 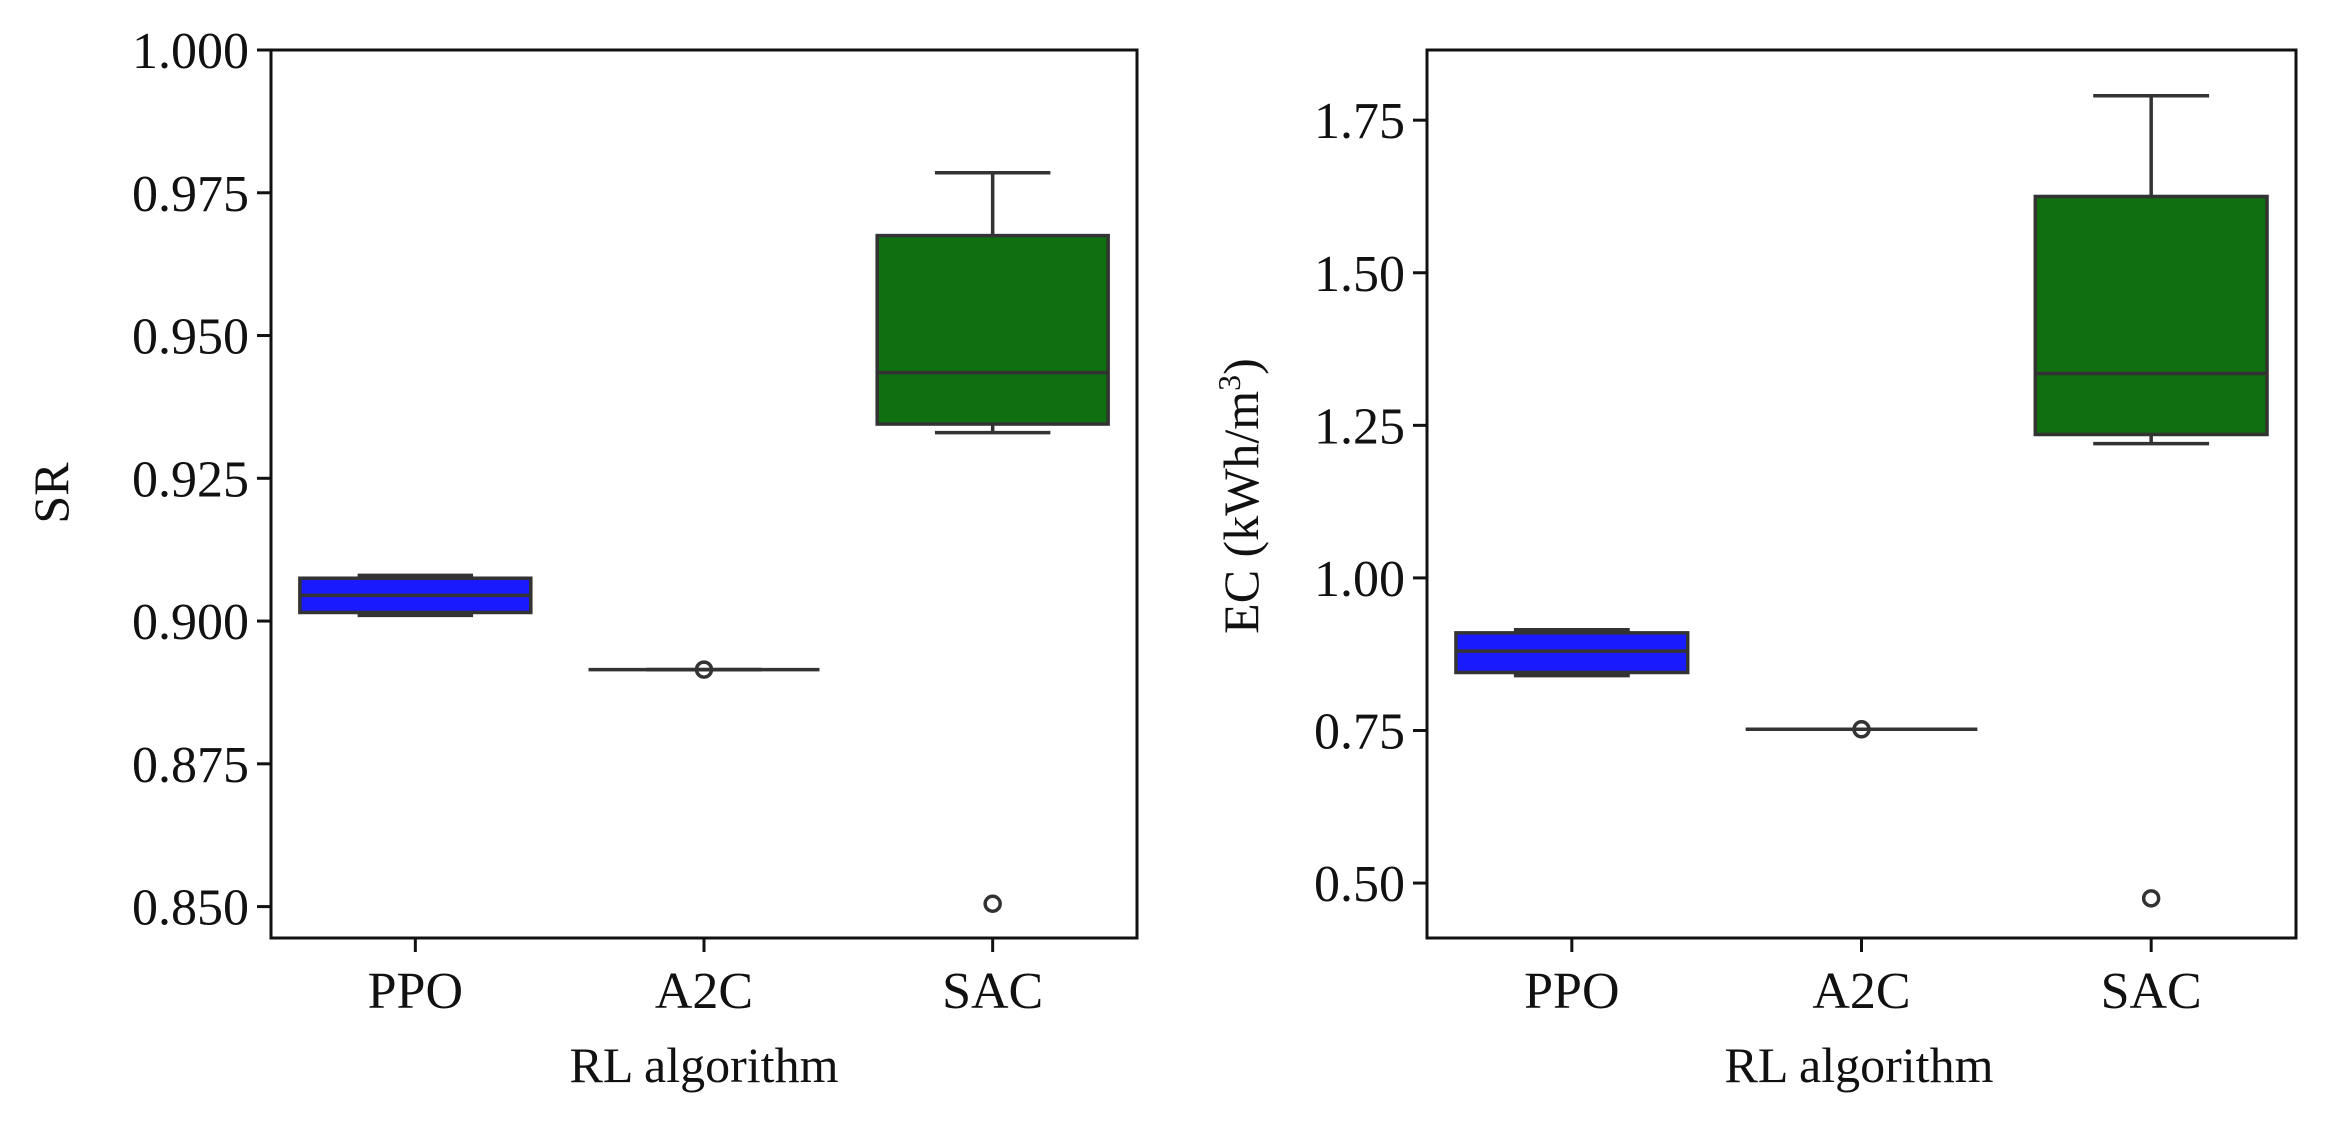 What do you see at coordinates (190, 765) in the screenshot?
I see `y-tick-label: 0.875` at bounding box center [190, 765].